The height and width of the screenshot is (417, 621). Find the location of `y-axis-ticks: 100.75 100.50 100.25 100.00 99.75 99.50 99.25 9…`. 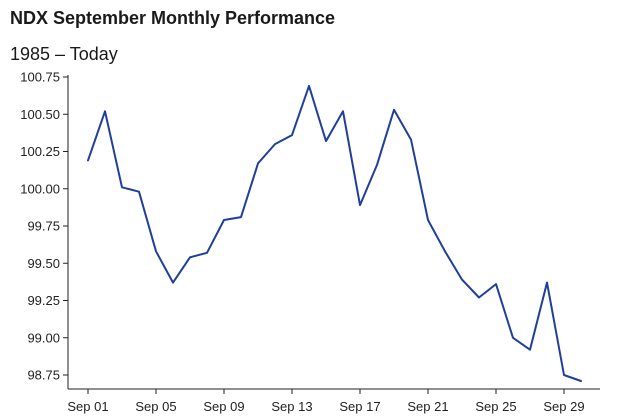

y-axis-ticks: 100.75 100.50 100.25 100.00 99.75 99.50 99.25 9… is located at coordinates (44, 226).